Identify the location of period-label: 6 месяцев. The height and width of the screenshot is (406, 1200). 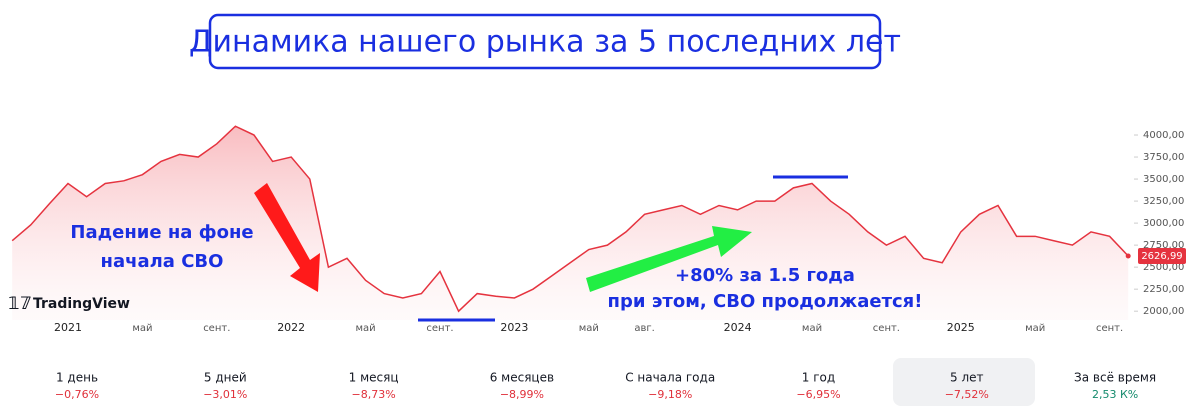
(522, 378).